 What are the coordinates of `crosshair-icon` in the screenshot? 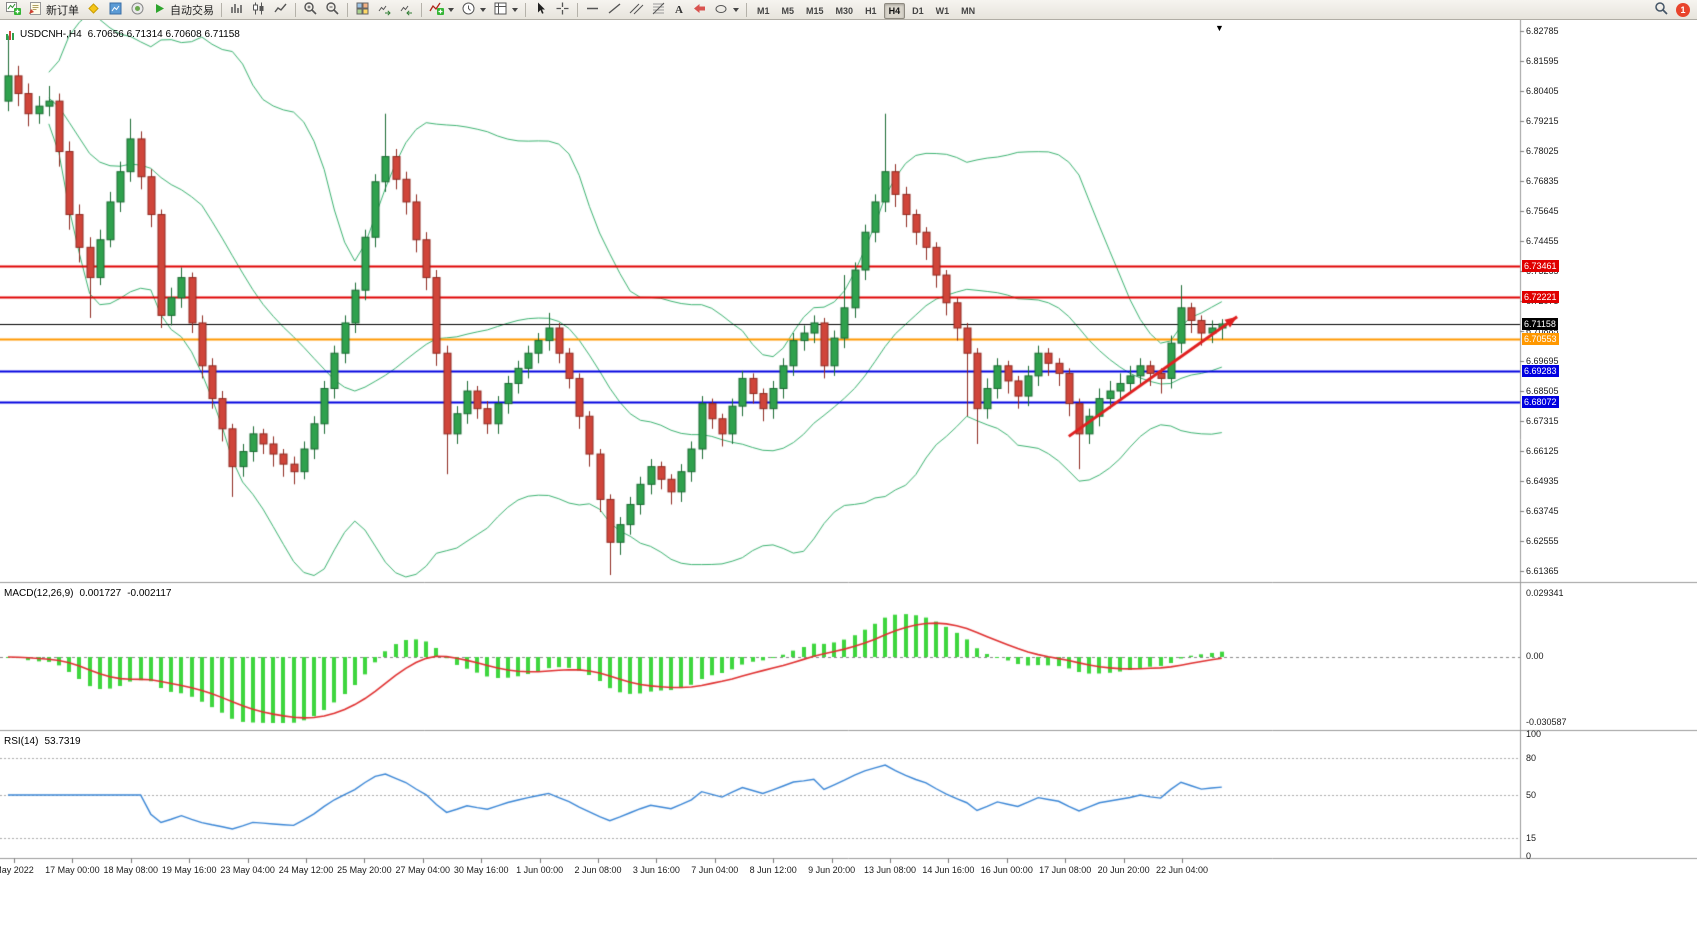 It's located at (562, 10).